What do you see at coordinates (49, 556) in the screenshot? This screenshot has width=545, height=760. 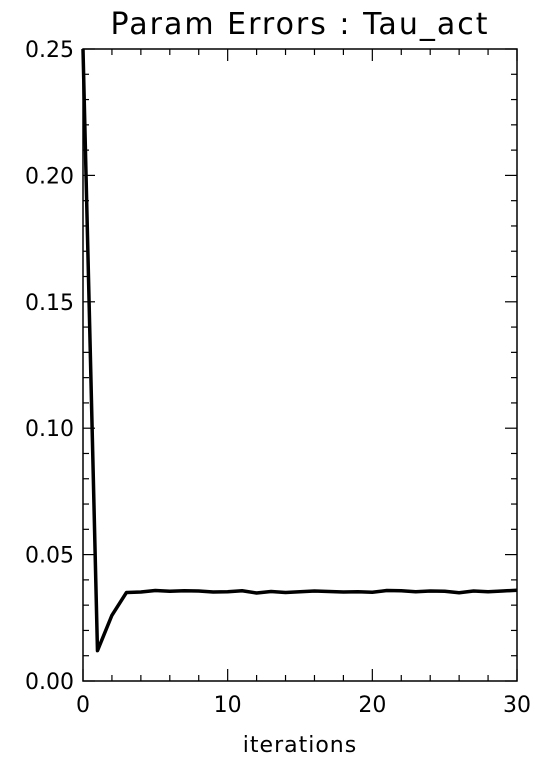 I see `y-tick-label: 0.05` at bounding box center [49, 556].